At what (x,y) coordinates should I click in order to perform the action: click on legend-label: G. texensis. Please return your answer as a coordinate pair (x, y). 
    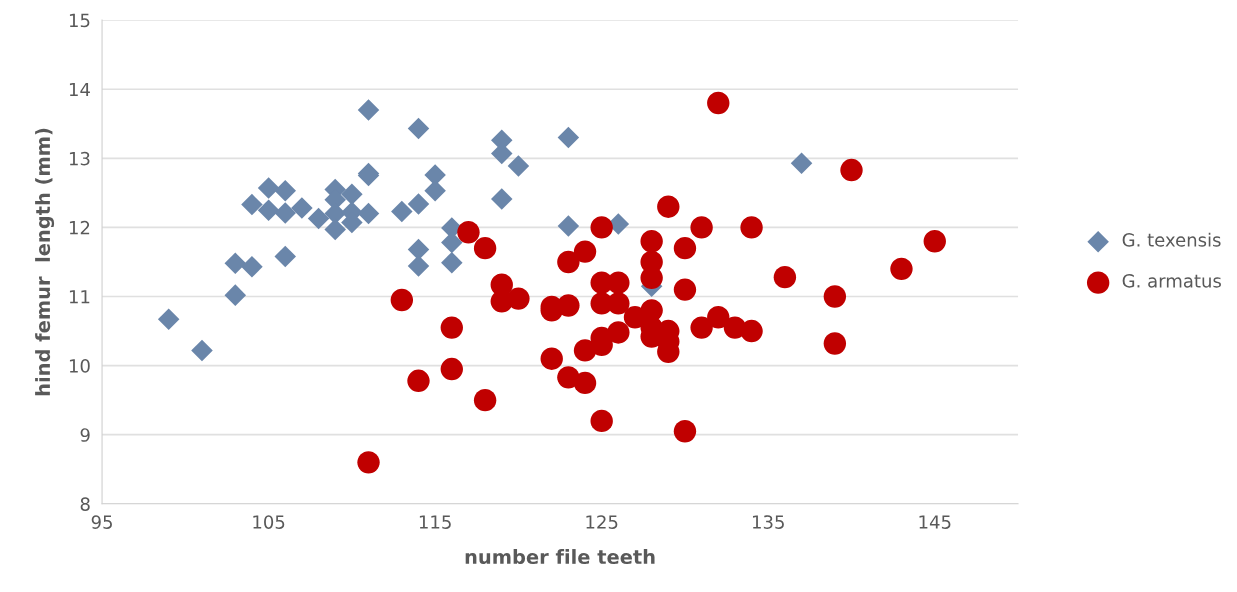
    Looking at the image, I should click on (1171, 239).